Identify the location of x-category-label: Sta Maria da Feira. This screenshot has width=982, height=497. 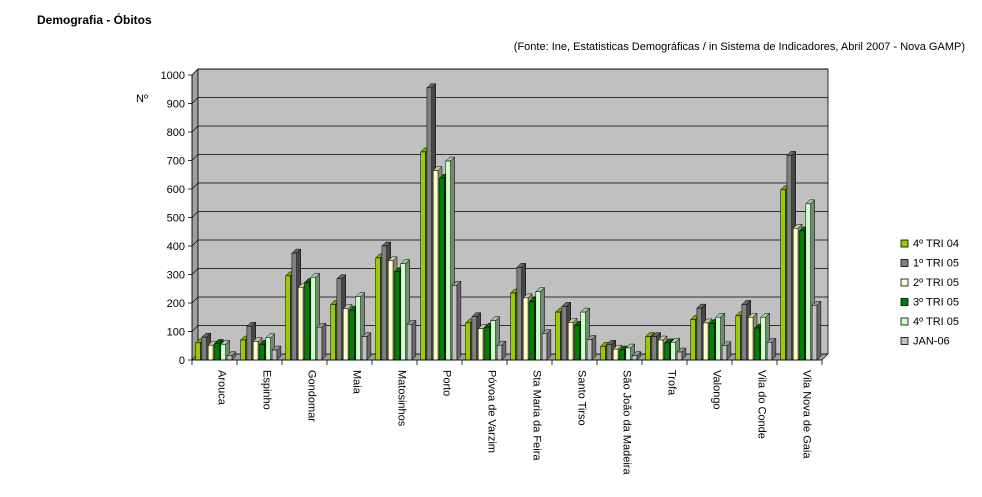
(537, 415).